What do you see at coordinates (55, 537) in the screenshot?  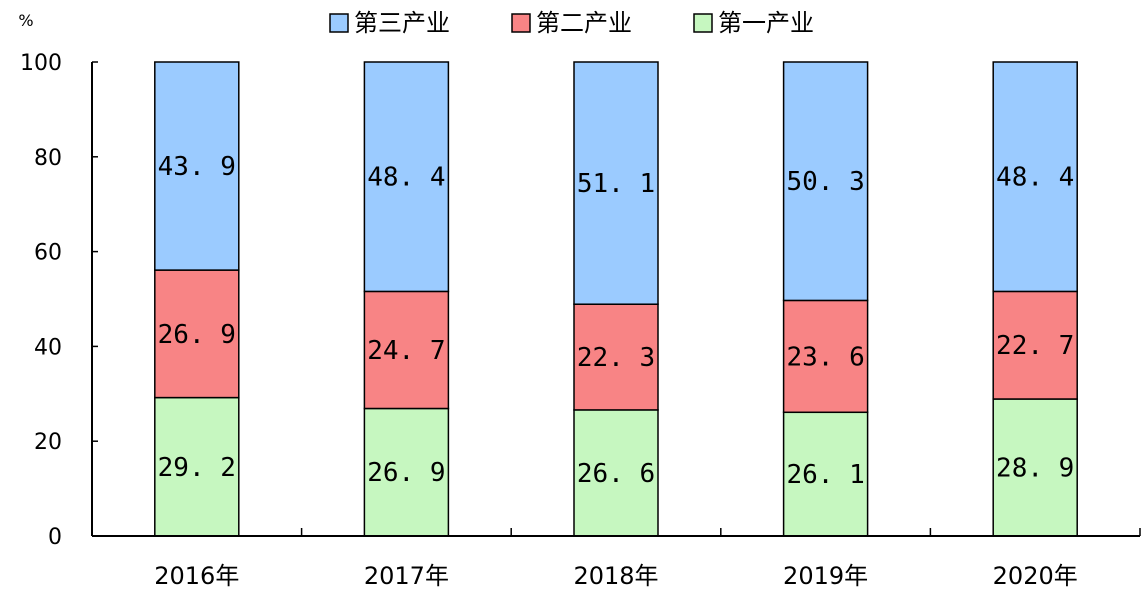 I see `y-tick-label: 0` at bounding box center [55, 537].